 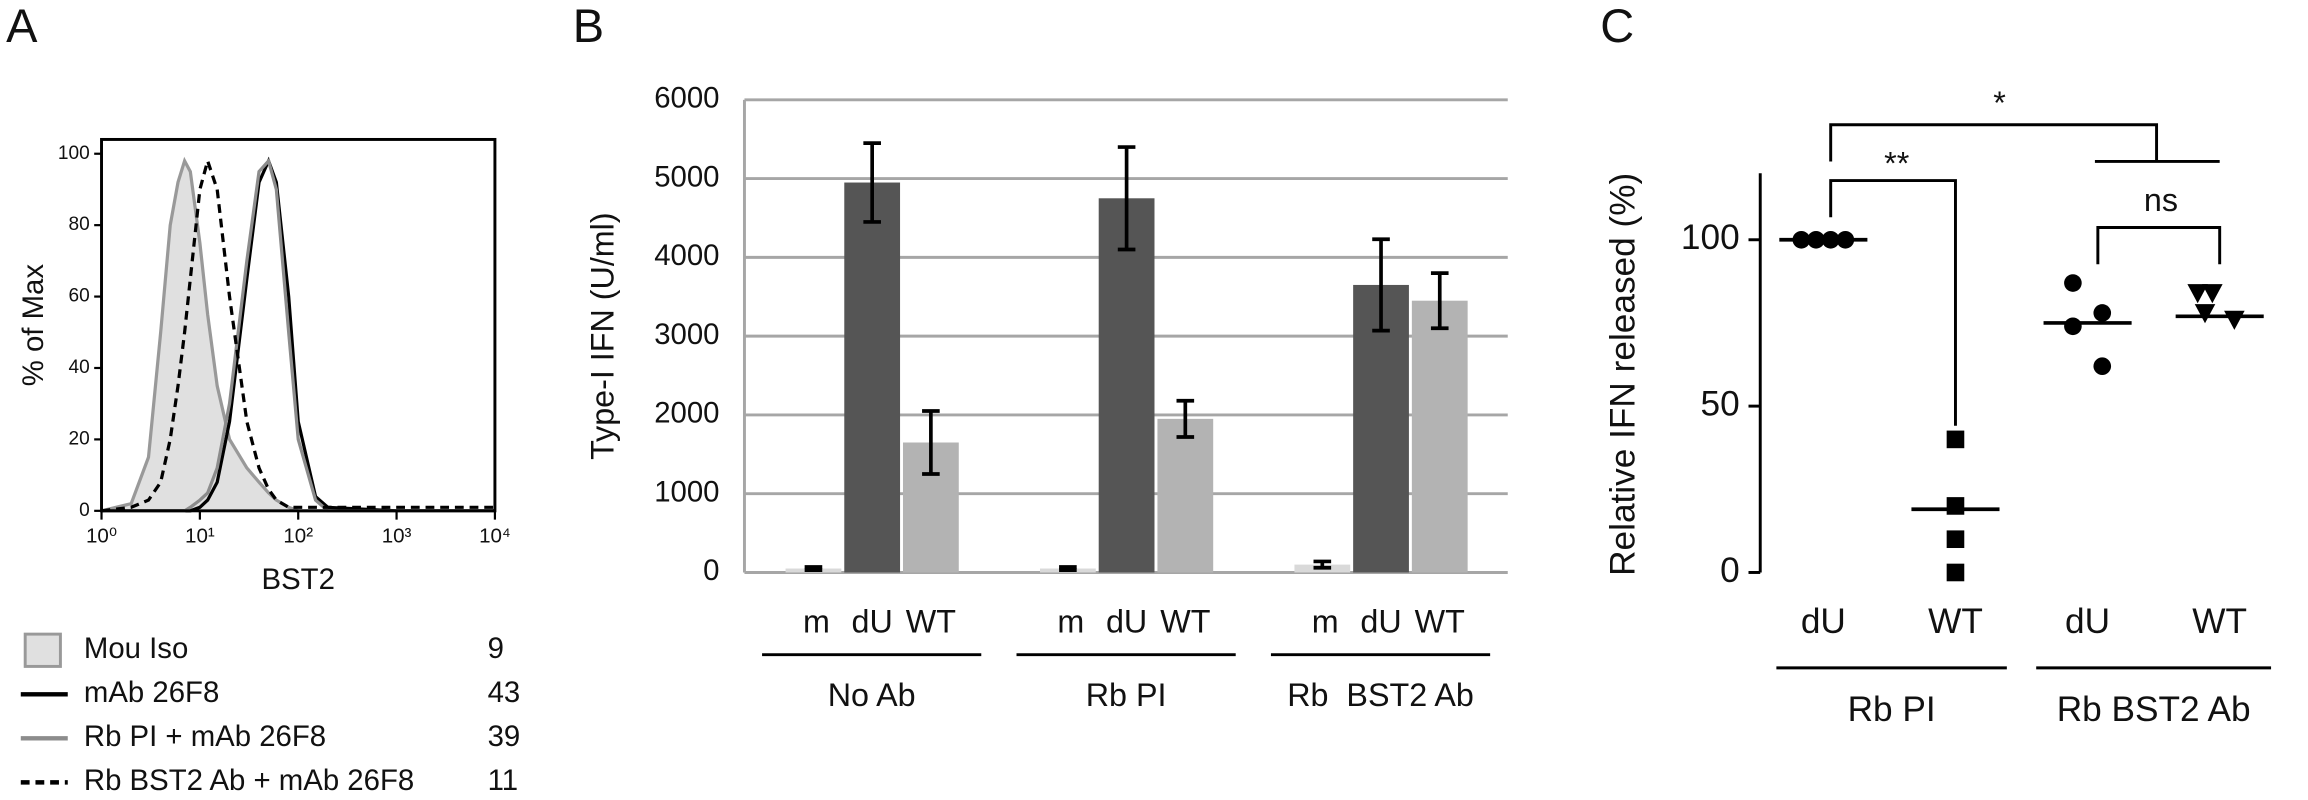 I want to click on y-tick-label: 3000, so click(x=686, y=334).